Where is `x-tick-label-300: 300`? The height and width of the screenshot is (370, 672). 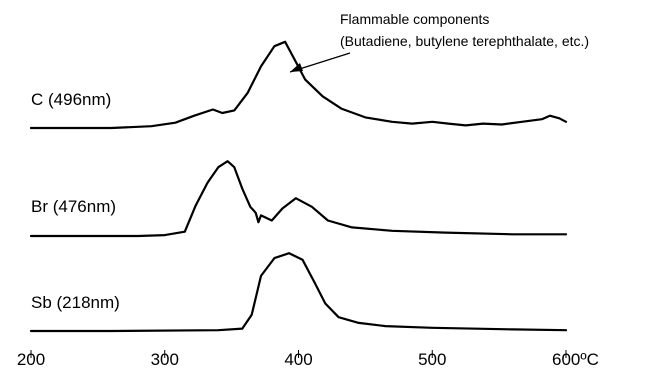 x-tick-label-300: 300 is located at coordinates (165, 359).